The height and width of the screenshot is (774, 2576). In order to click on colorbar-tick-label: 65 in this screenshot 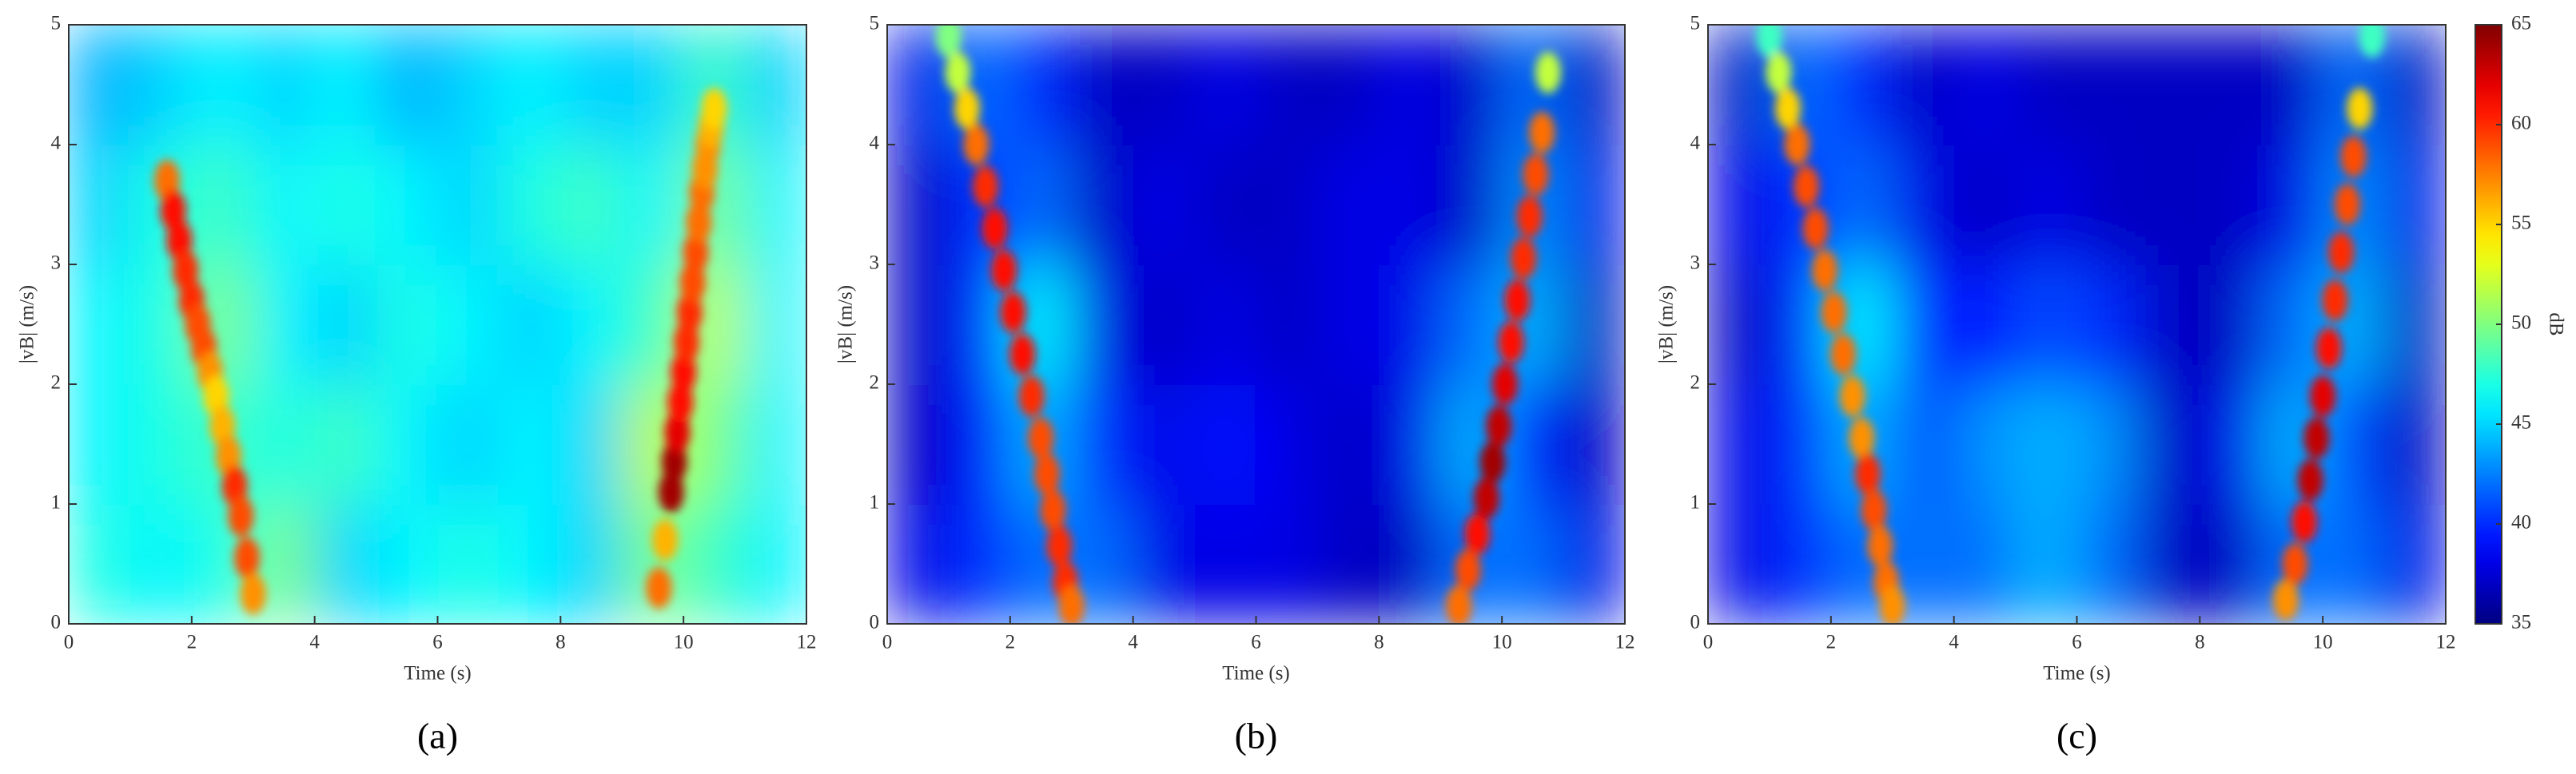, I will do `click(2521, 23)`.